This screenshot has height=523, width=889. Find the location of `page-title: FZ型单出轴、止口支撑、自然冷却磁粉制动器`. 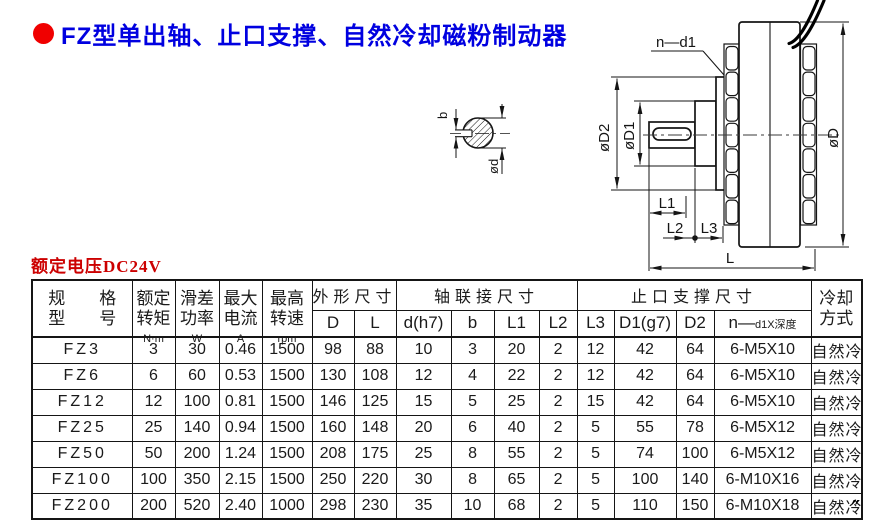

page-title: FZ型单出轴、止口支撑、自然冷却磁粉制动器 is located at coordinates (300, 33).